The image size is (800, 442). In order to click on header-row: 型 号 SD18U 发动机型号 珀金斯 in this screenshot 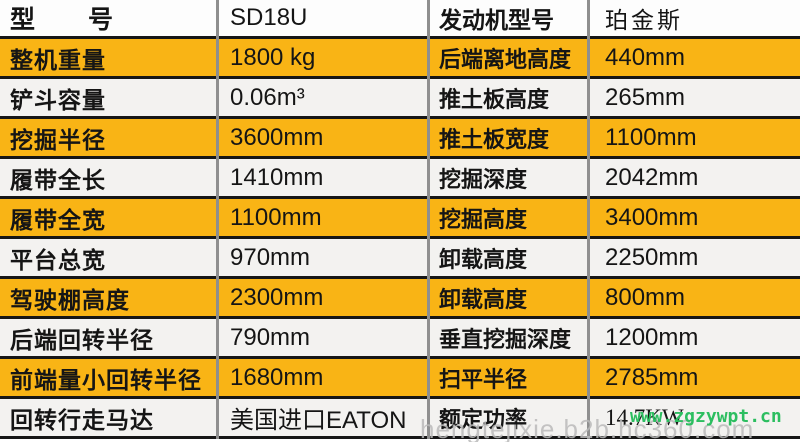, I will do `click(400, 18)`.